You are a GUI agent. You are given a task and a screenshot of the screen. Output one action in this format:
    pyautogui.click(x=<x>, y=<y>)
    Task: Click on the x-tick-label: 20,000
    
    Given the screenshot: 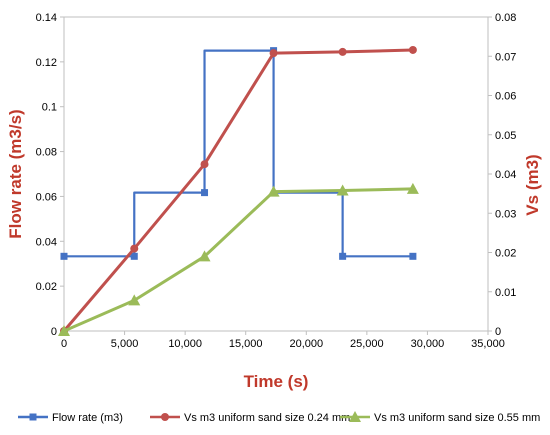 What is the action you would take?
    pyautogui.click(x=306, y=344)
    